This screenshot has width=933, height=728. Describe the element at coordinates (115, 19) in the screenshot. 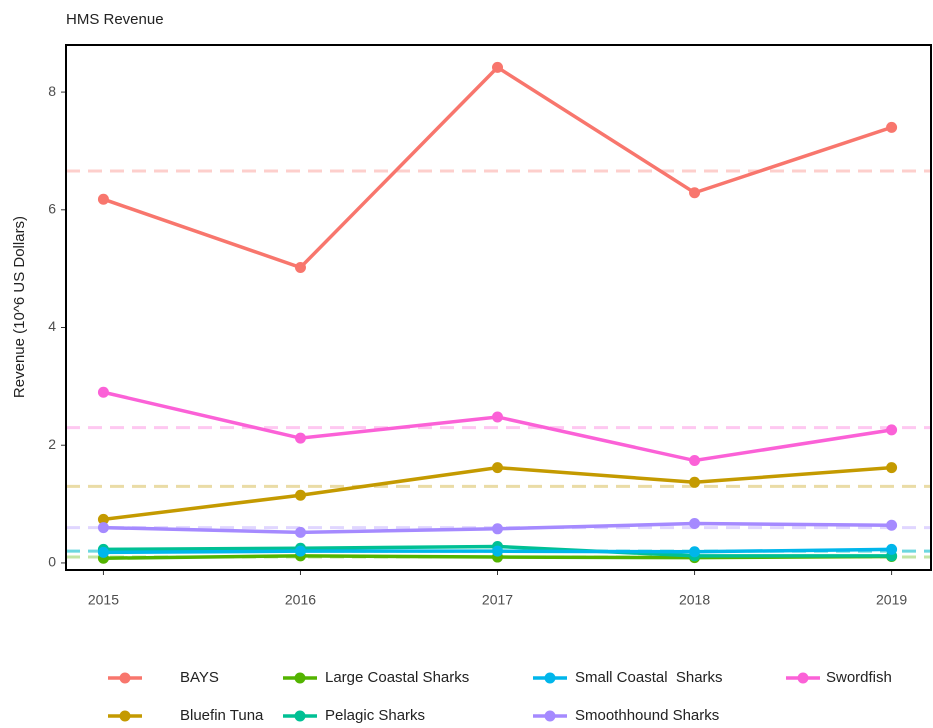

I see `chart-title: HMS Revenue` at that location.